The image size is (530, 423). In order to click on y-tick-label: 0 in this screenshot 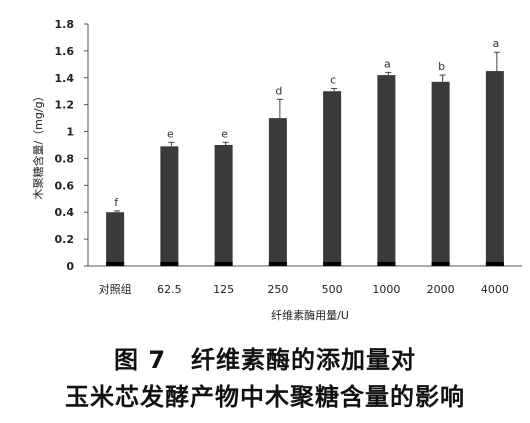, I will do `click(70, 266)`.